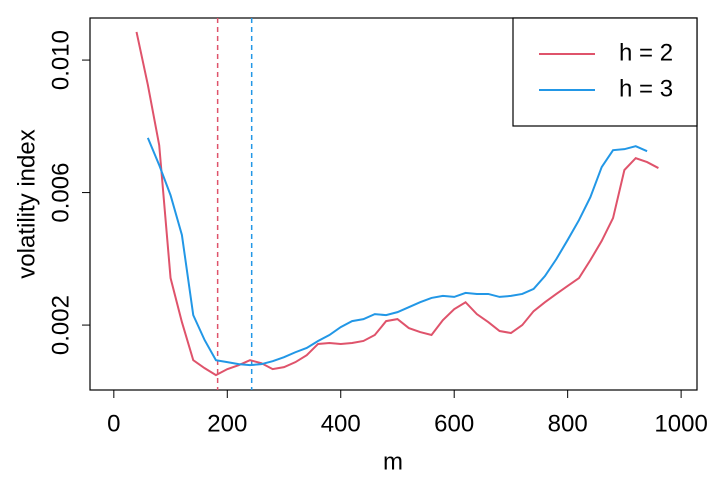 Image resolution: width=720 pixels, height=480 pixels. I want to click on x-tick-label: 600, so click(454, 423).